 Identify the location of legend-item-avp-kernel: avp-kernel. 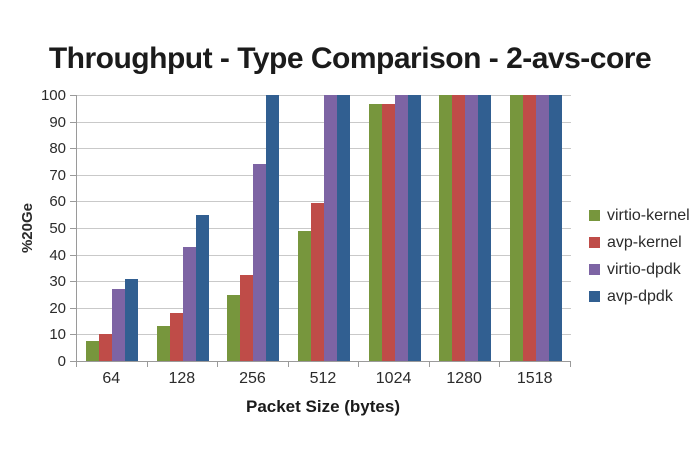
(639, 242).